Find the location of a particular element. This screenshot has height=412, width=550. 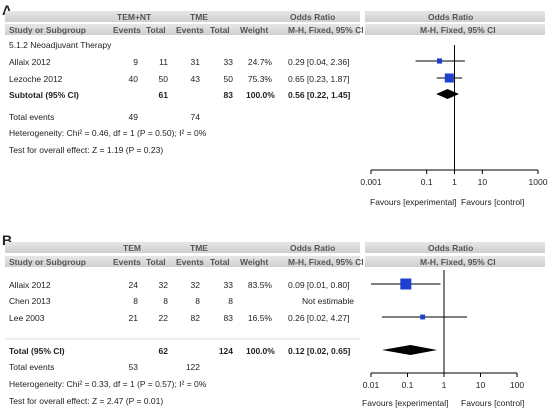

panel-b-total-total2: 124 is located at coordinates (225, 351).